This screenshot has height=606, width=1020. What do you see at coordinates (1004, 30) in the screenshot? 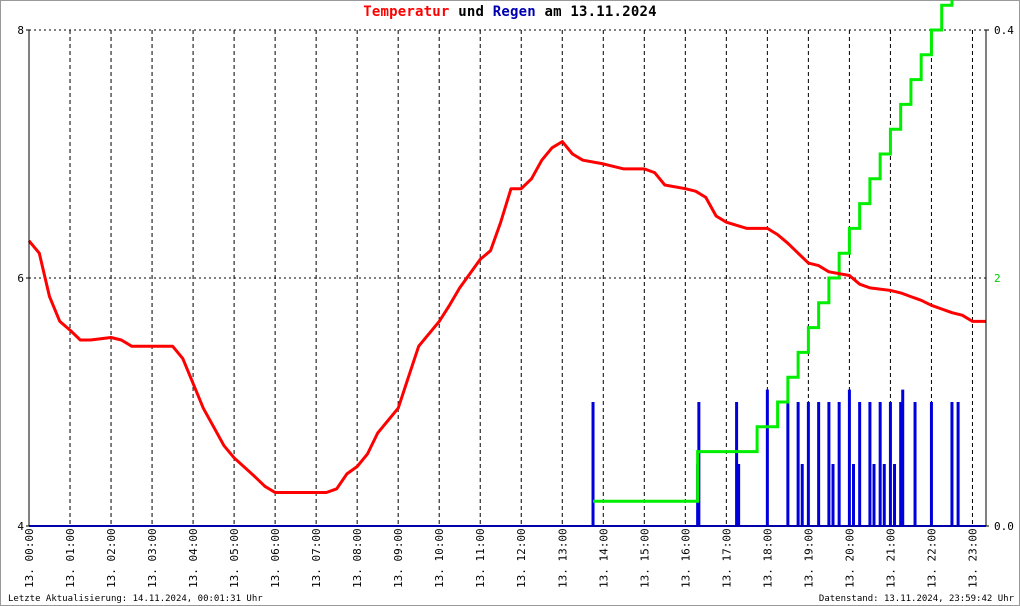
I see `y-right-tick-label: 0.4` at bounding box center [1004, 30].